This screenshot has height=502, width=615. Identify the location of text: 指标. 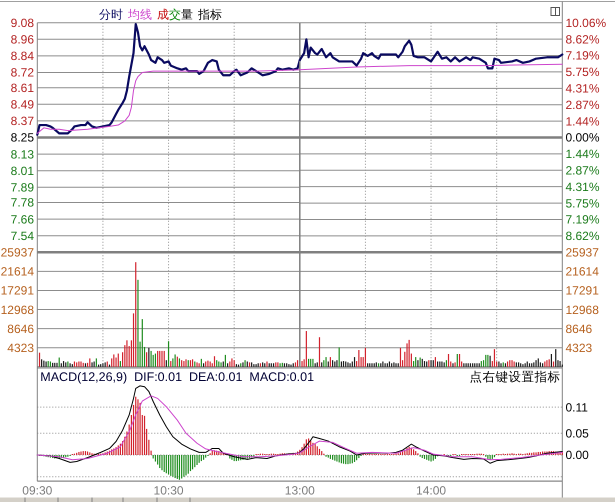
(209, 15).